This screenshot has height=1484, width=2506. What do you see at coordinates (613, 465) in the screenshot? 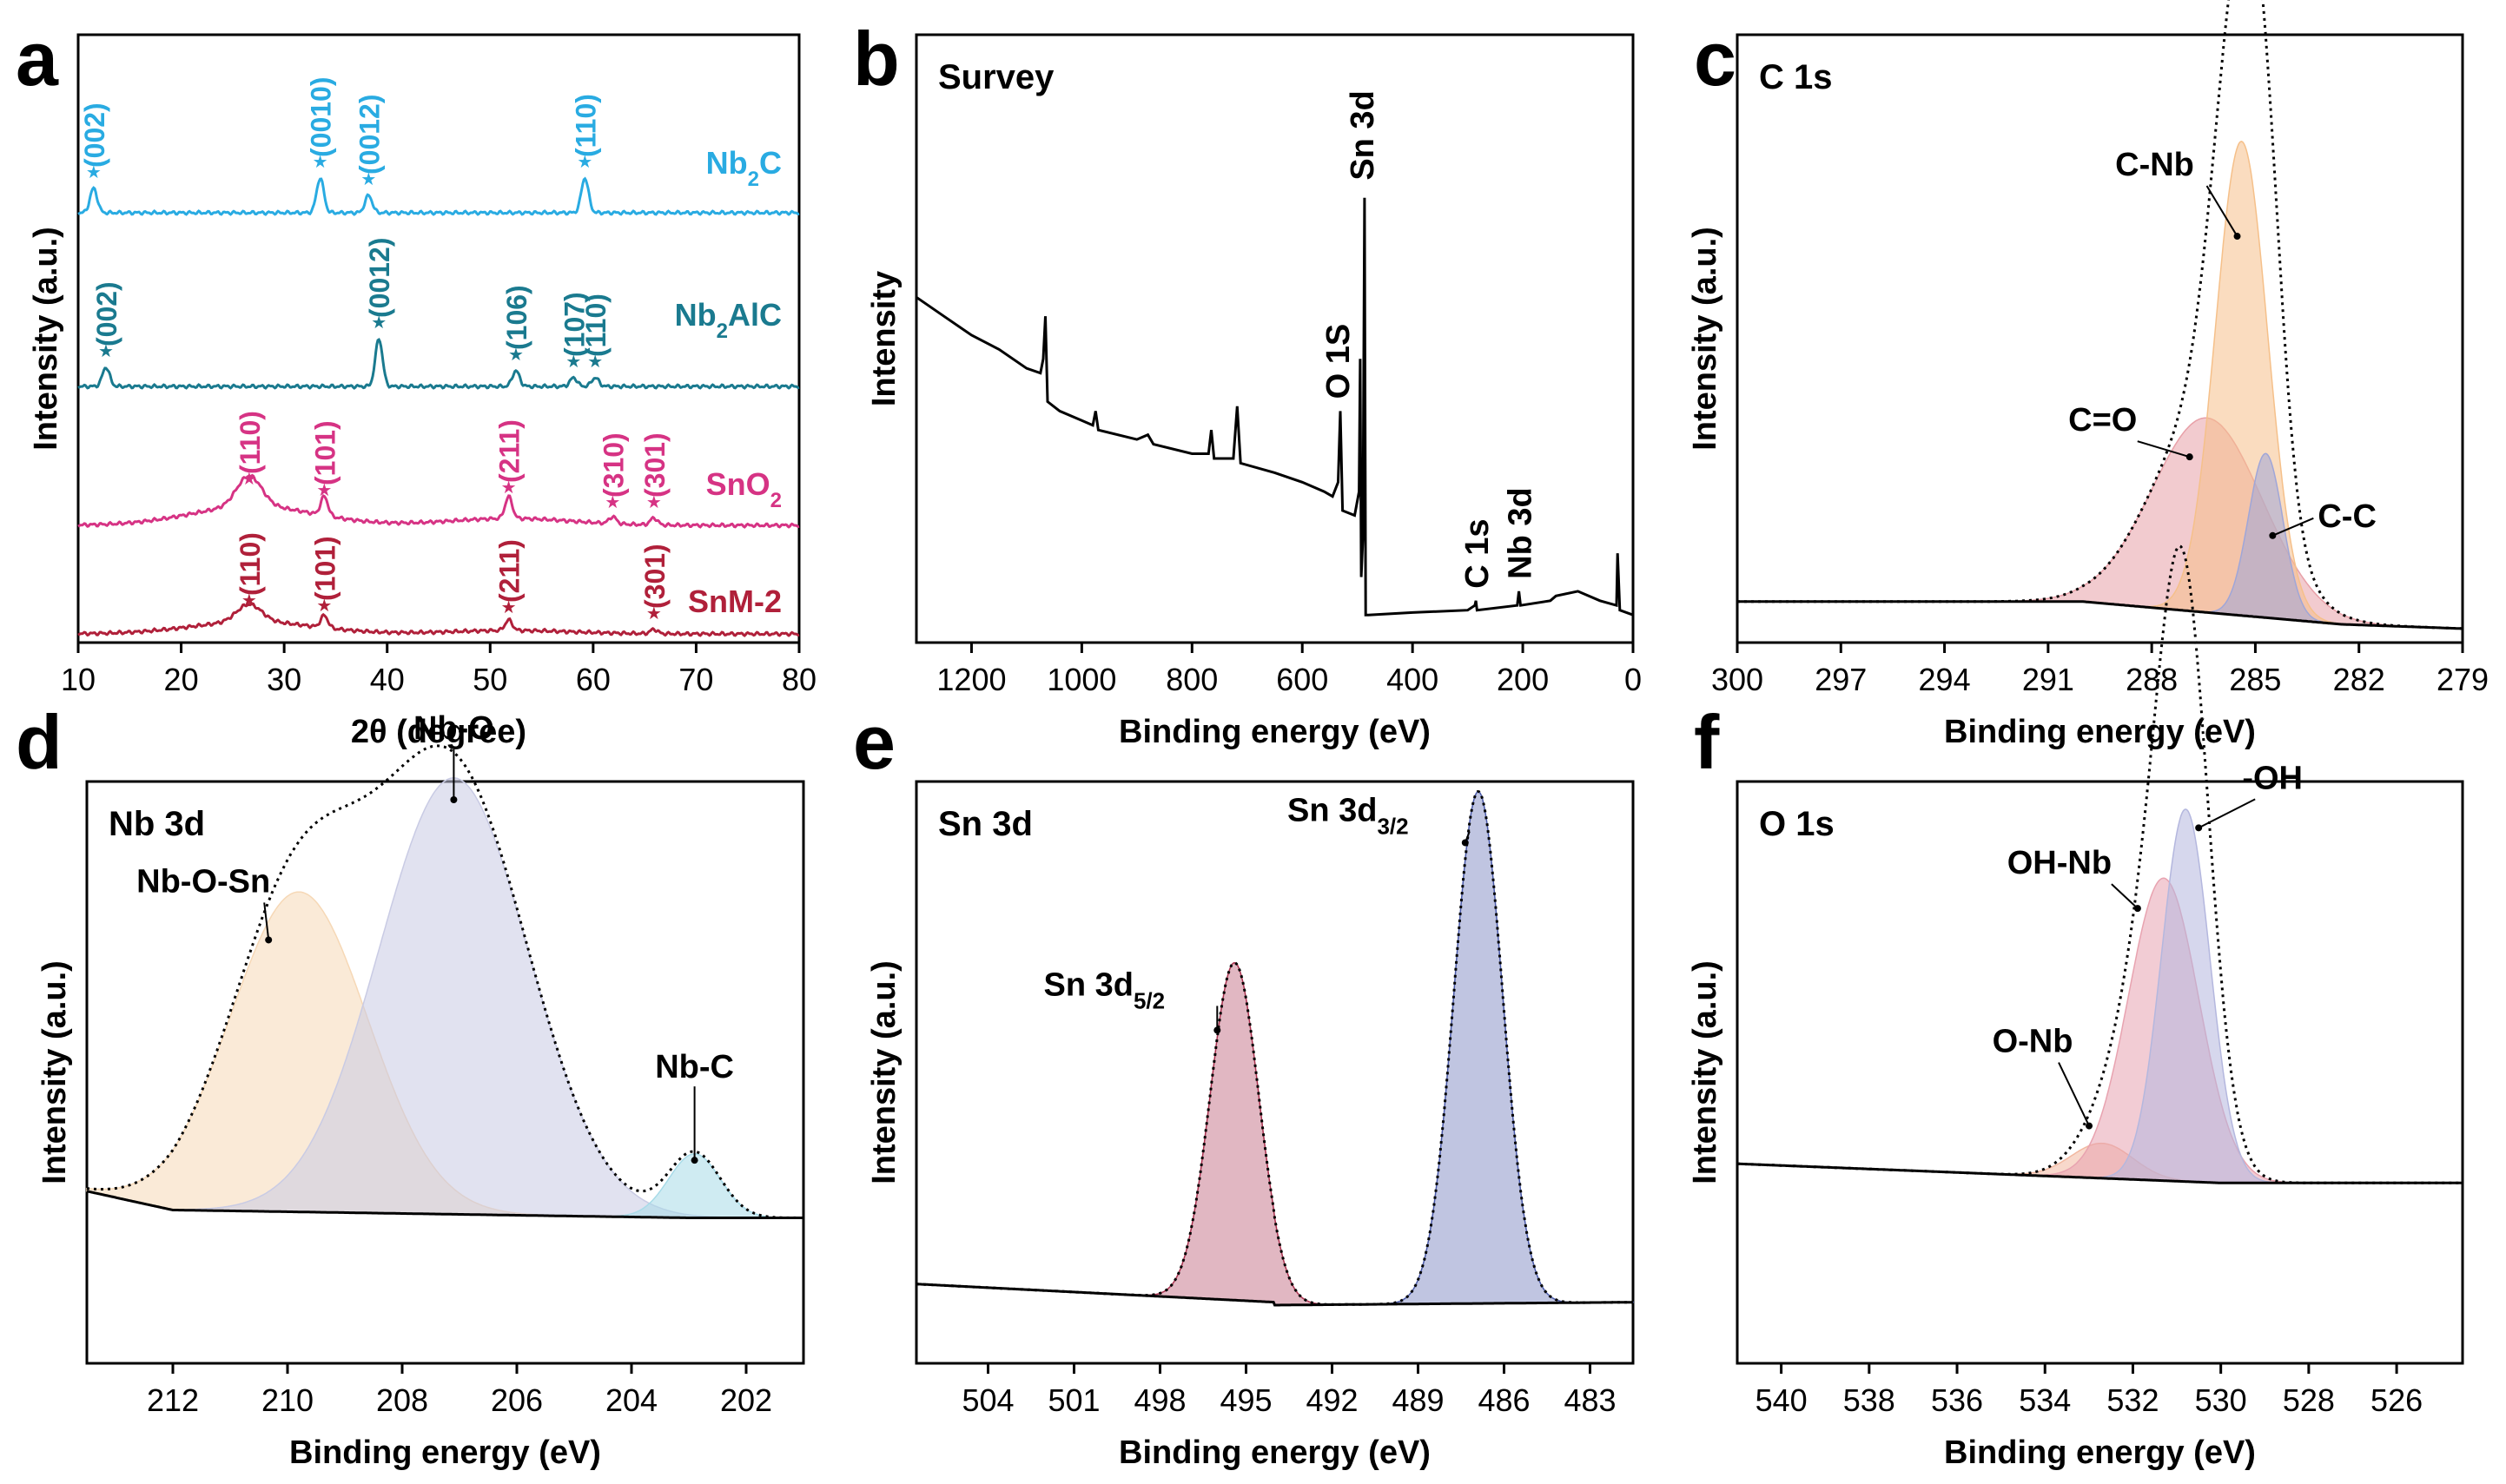
I see `hkl-label: (310)` at bounding box center [613, 465].